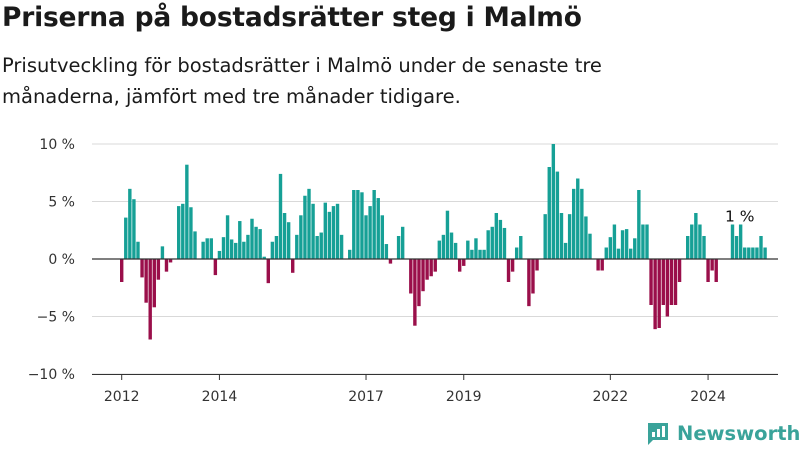  What do you see at coordinates (61, 203) in the screenshot?
I see `y-tick-label: 5 %` at bounding box center [61, 203].